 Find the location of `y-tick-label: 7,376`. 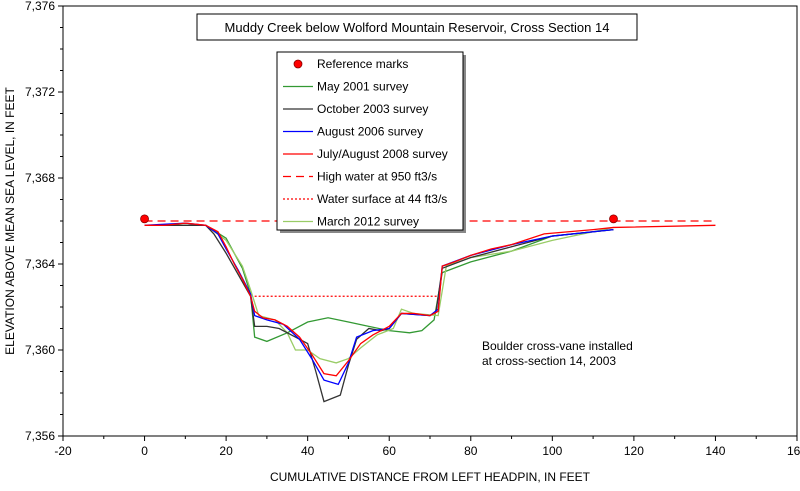

y-tick-label: 7,376 is located at coordinates (40, 6).